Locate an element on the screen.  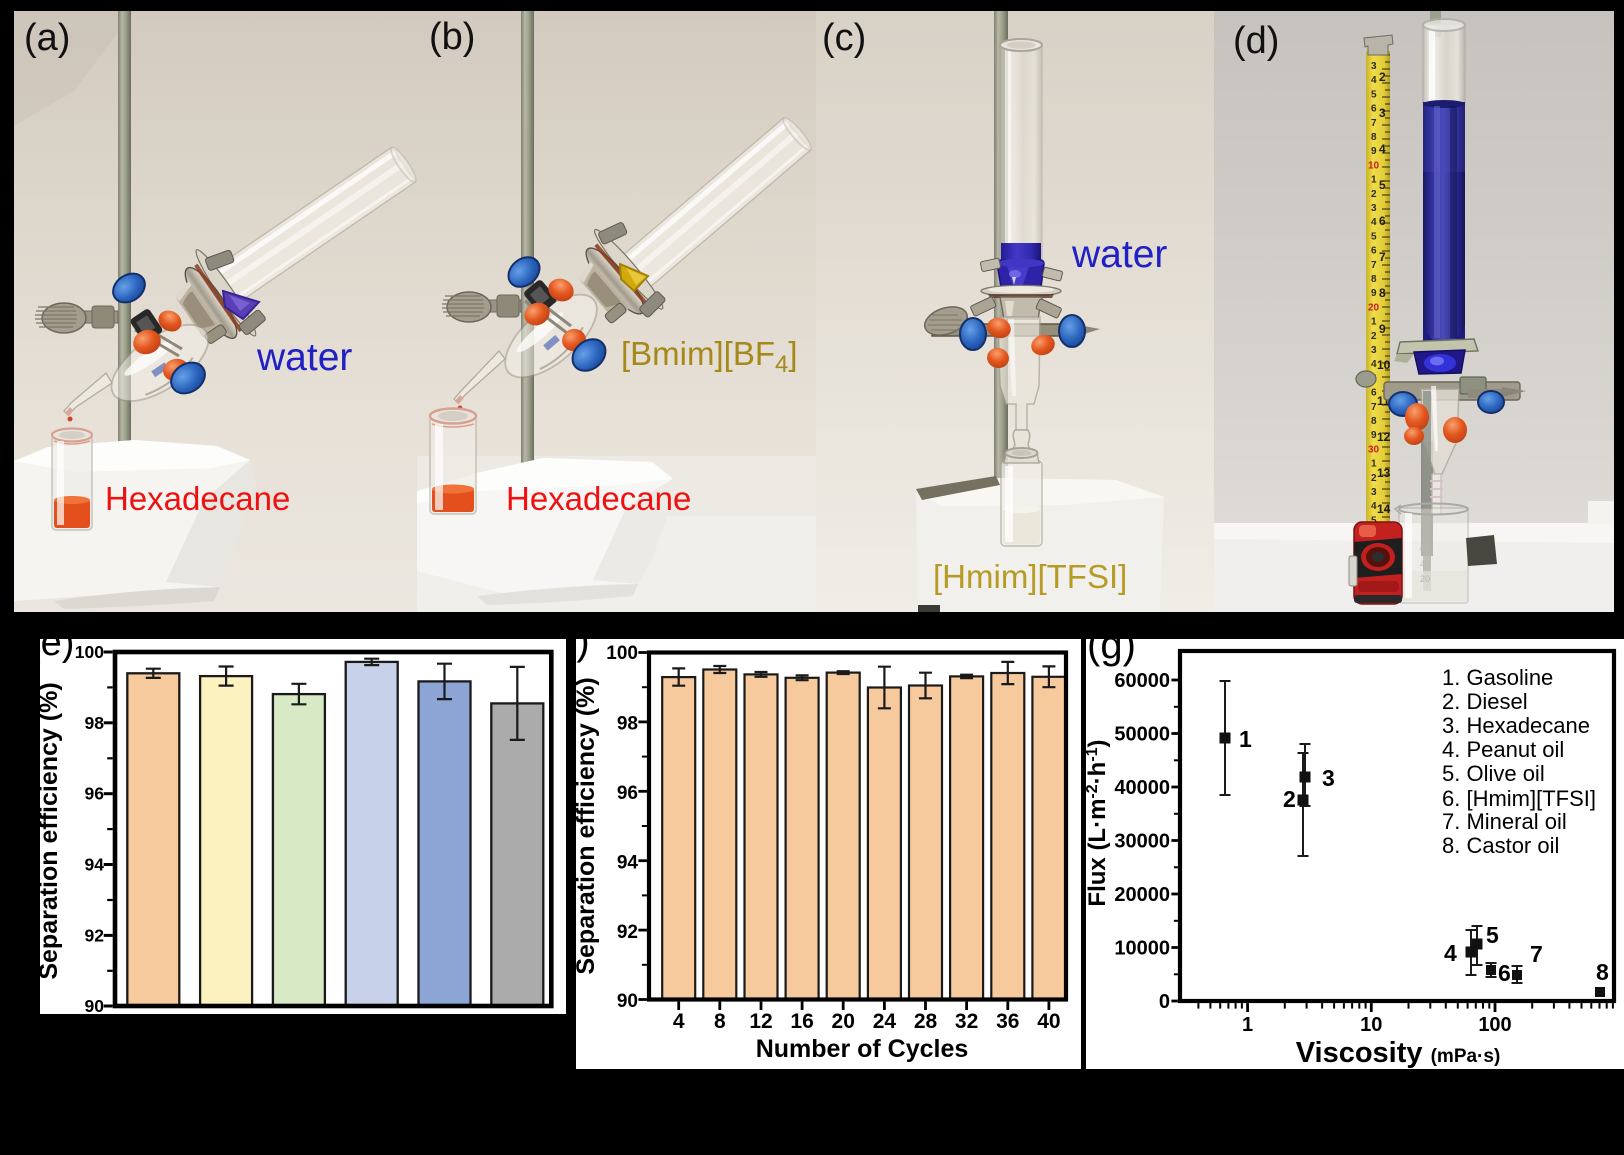
svg-text: (d) is located at coordinates (1256, 41).